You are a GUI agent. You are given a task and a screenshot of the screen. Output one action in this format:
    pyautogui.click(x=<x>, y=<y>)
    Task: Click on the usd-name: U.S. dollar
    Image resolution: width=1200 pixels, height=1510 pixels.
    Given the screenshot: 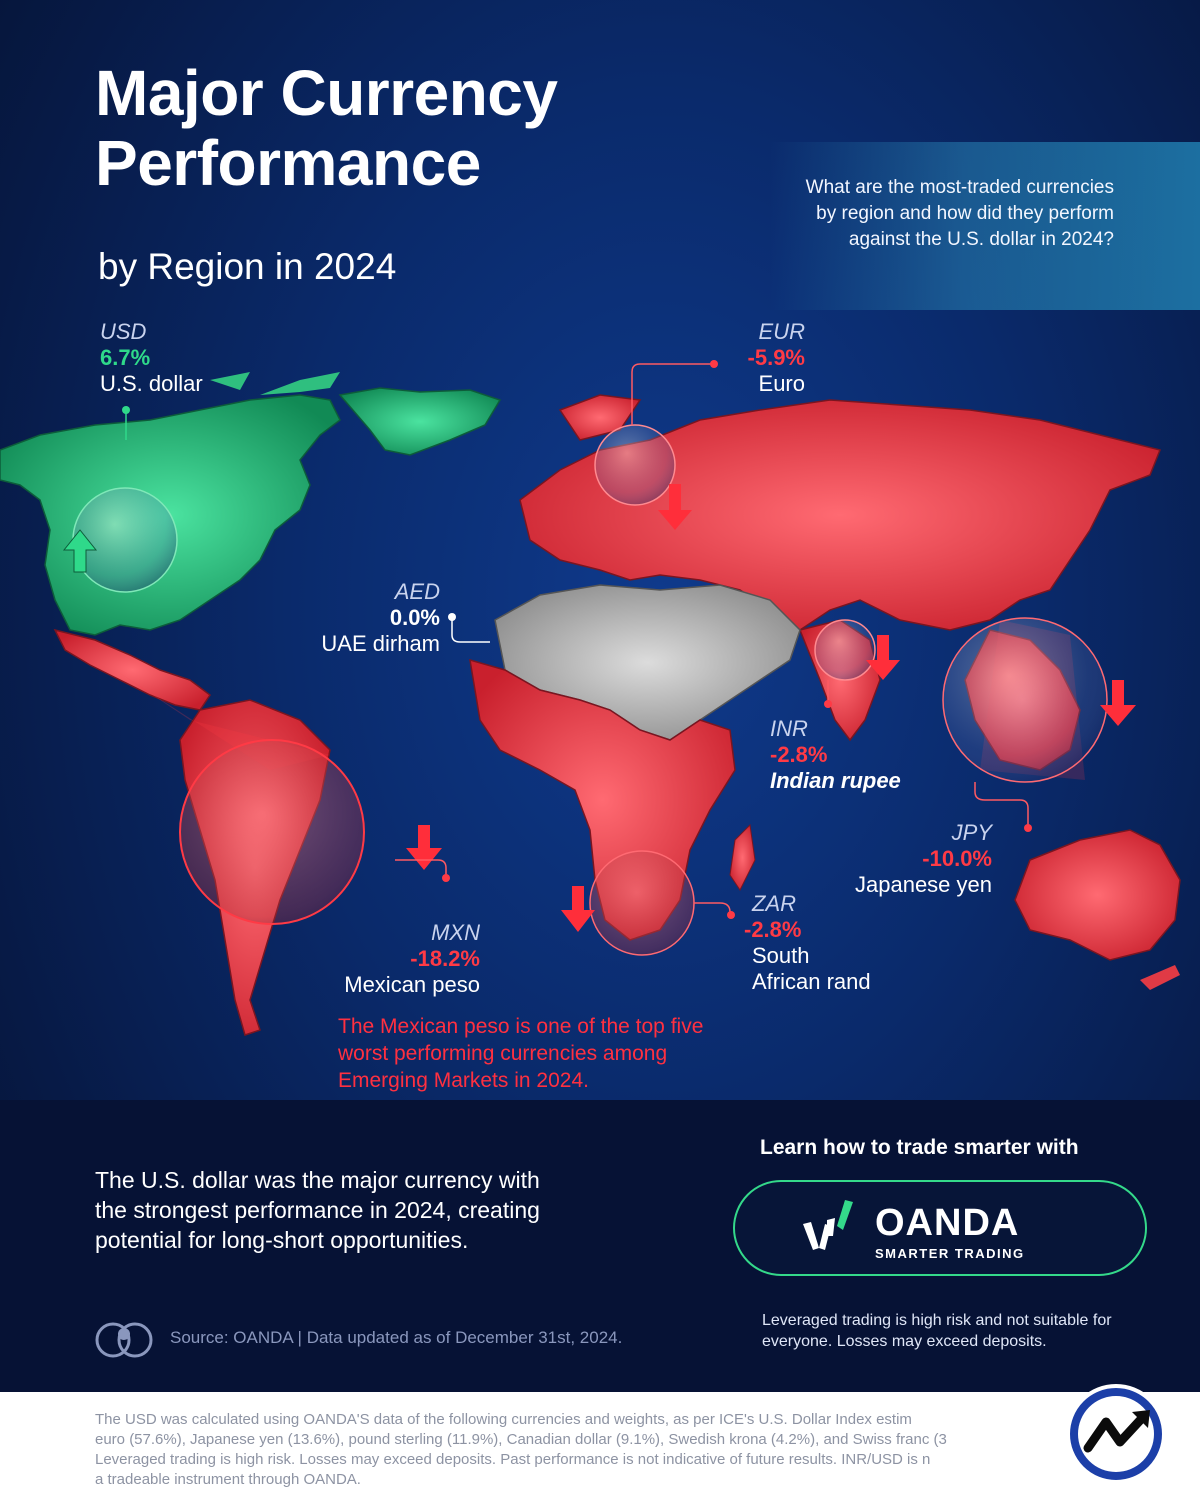 What is the action you would take?
    pyautogui.click(x=151, y=383)
    